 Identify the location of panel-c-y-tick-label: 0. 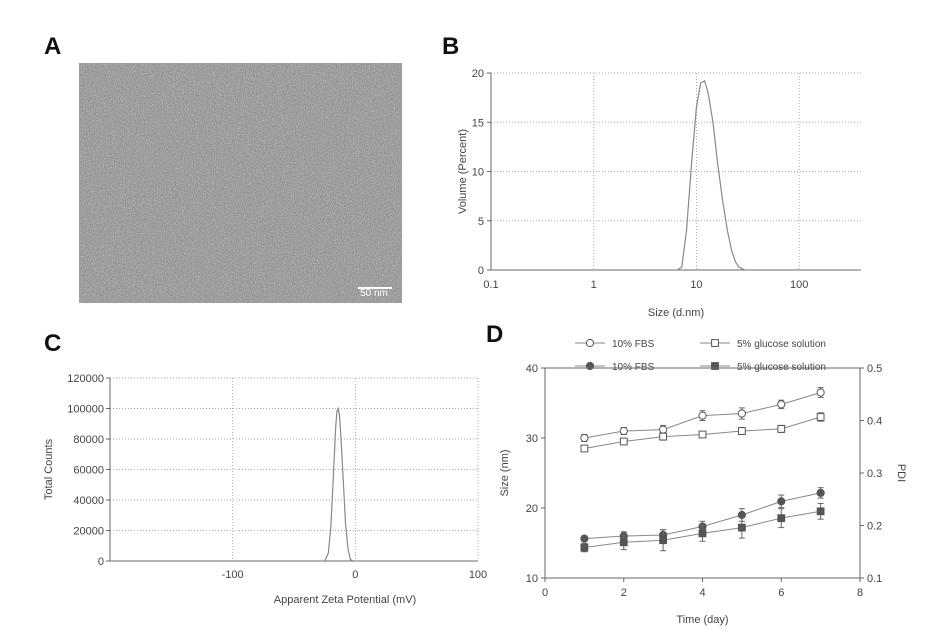
(101, 562).